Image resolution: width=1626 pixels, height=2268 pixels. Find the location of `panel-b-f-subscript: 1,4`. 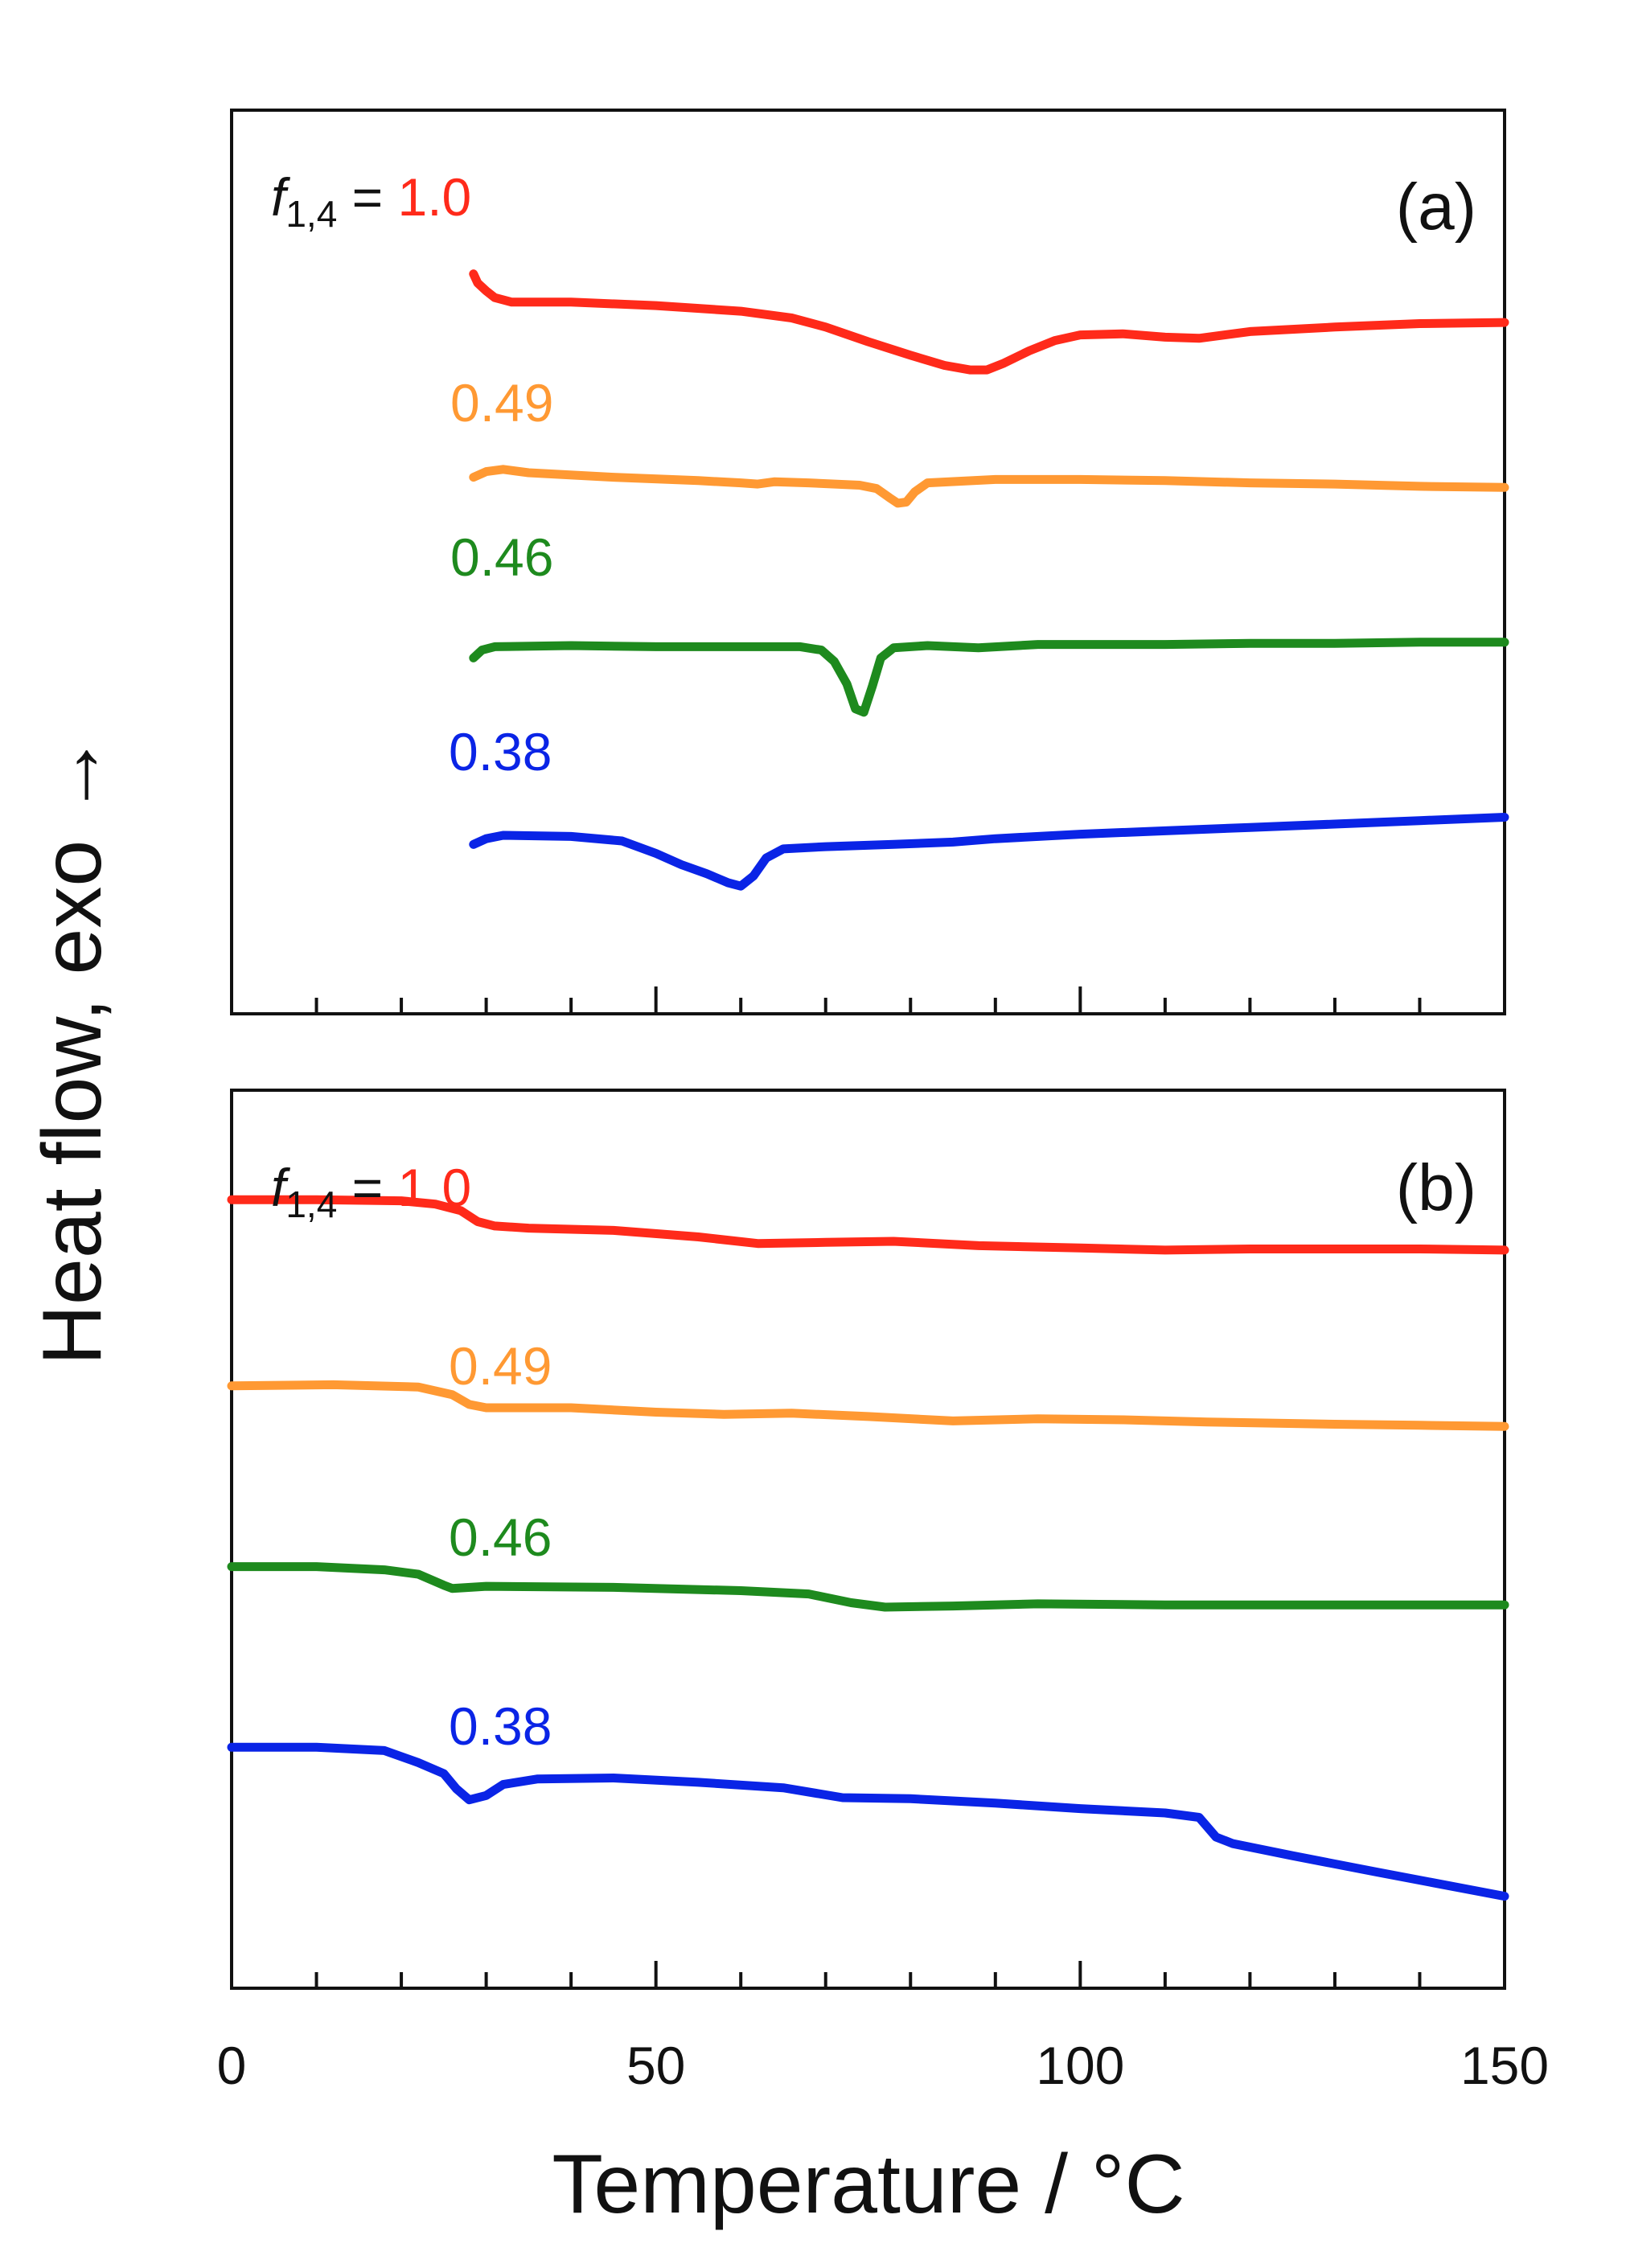

panel-b-f-subscript: 1,4 is located at coordinates (311, 1204).